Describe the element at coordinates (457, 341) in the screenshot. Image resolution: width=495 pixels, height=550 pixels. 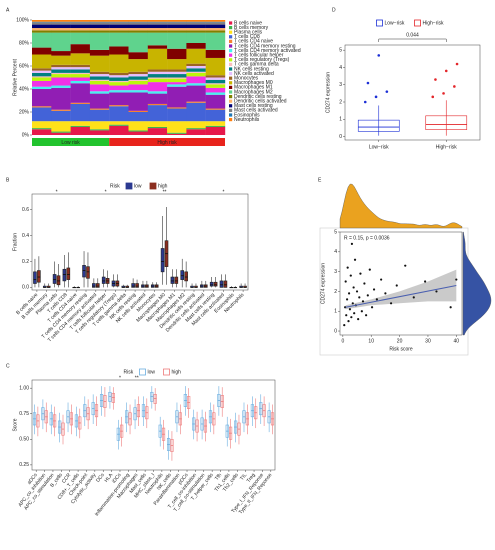
I see `x-tick-label: 40` at that location.